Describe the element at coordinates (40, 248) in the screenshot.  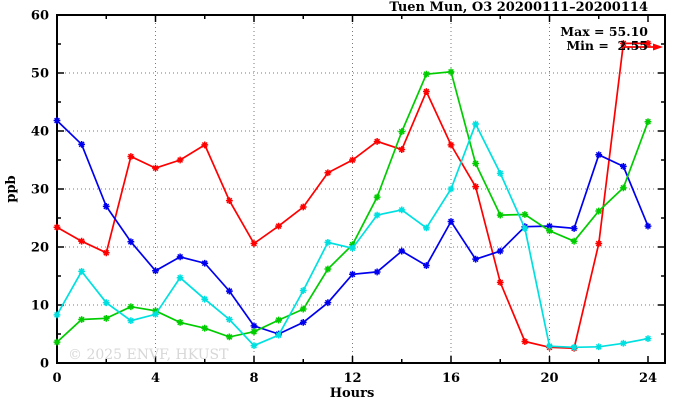
I see `y-tick-label: 20` at that location.